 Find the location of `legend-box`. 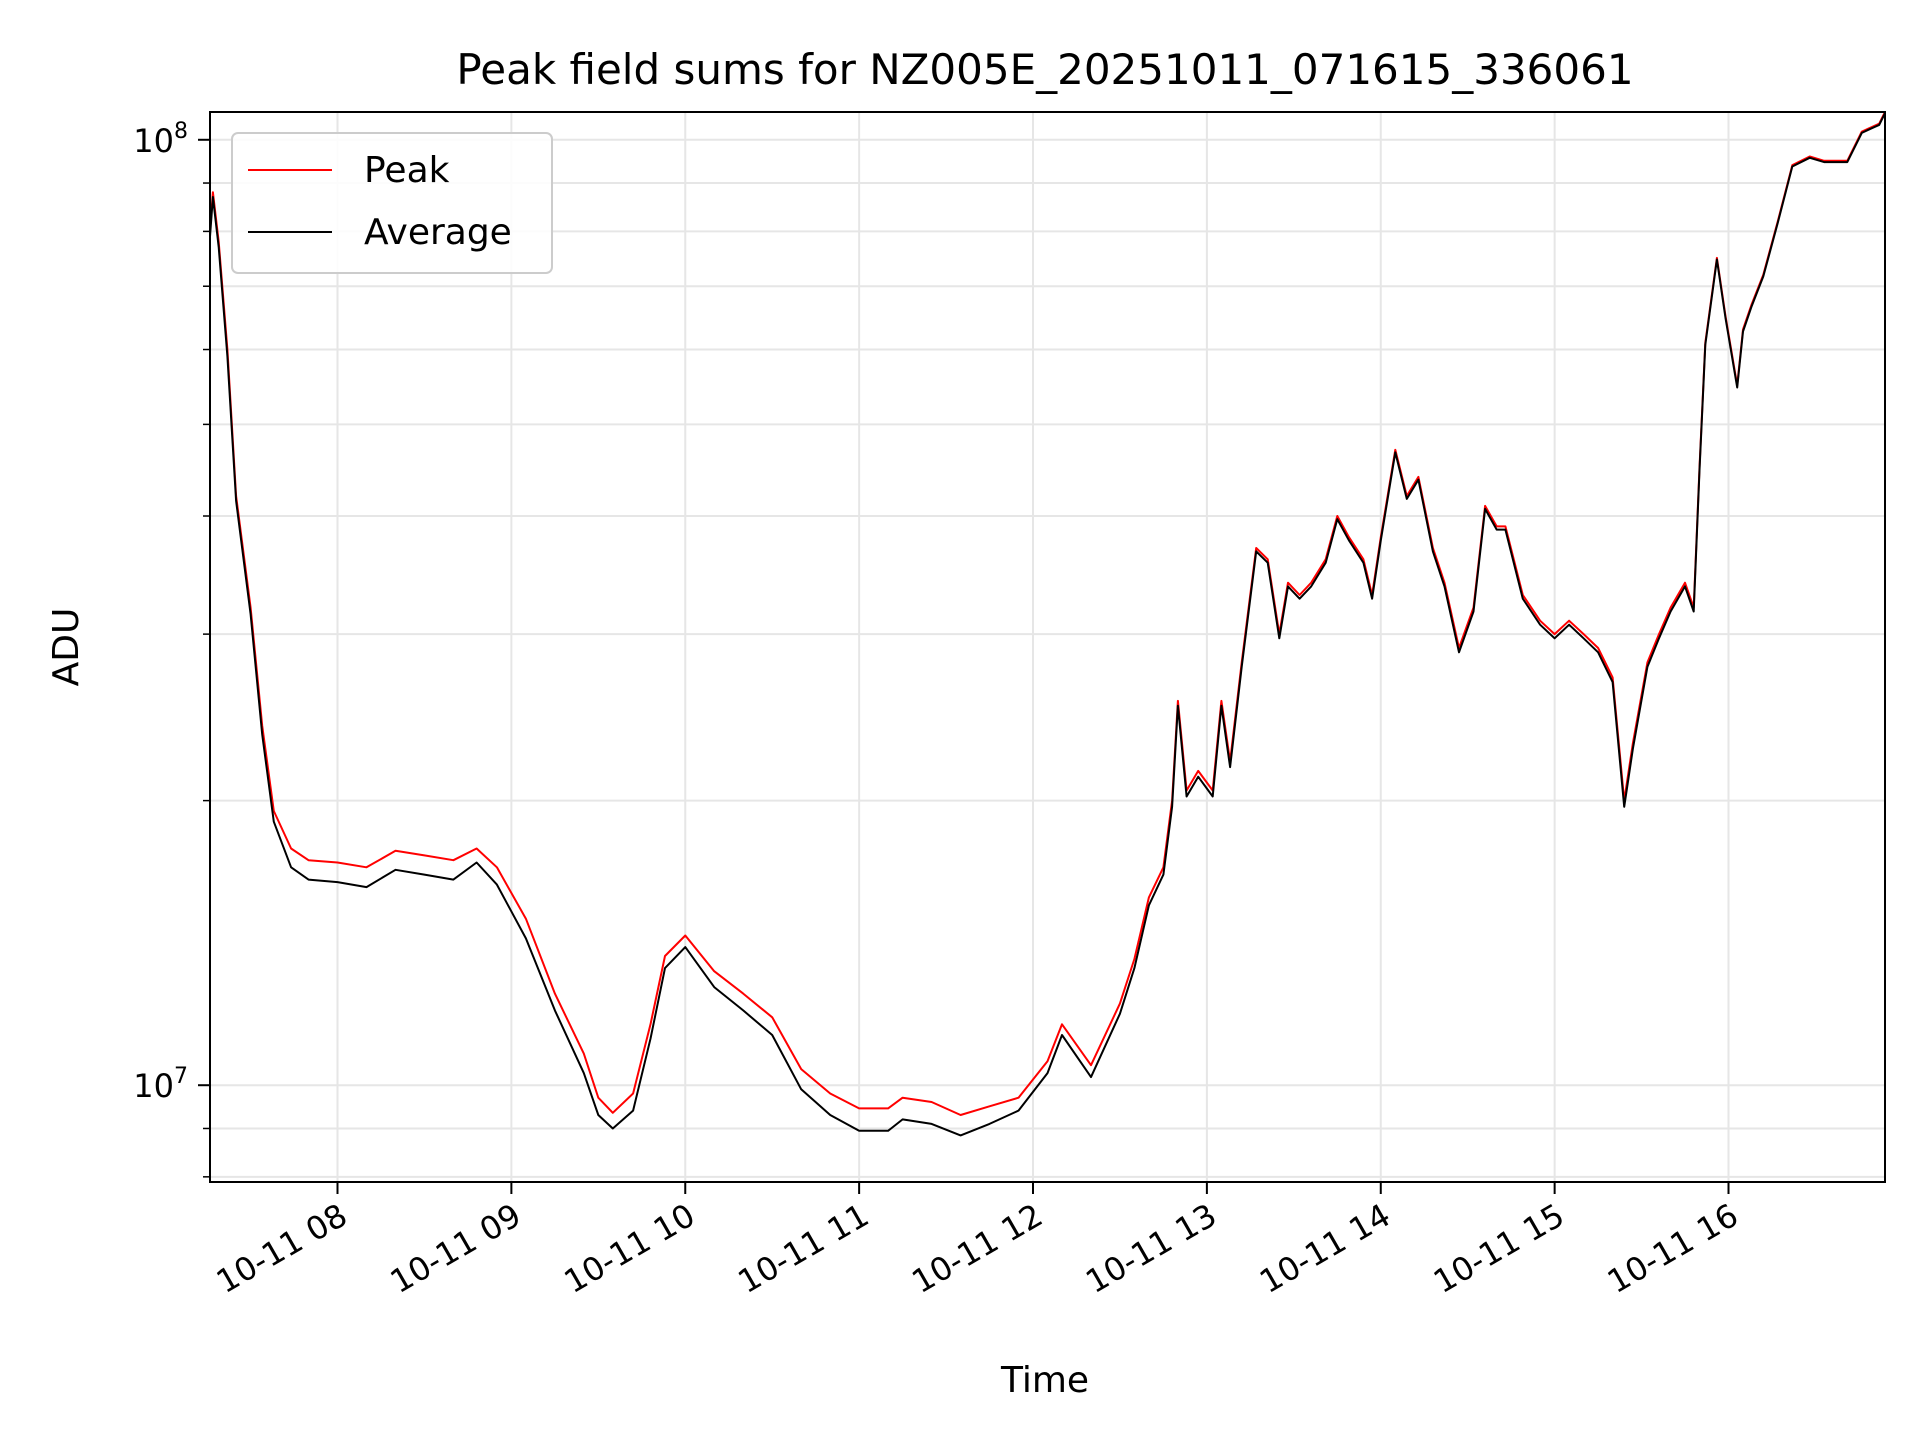

legend-box is located at coordinates (392, 203).